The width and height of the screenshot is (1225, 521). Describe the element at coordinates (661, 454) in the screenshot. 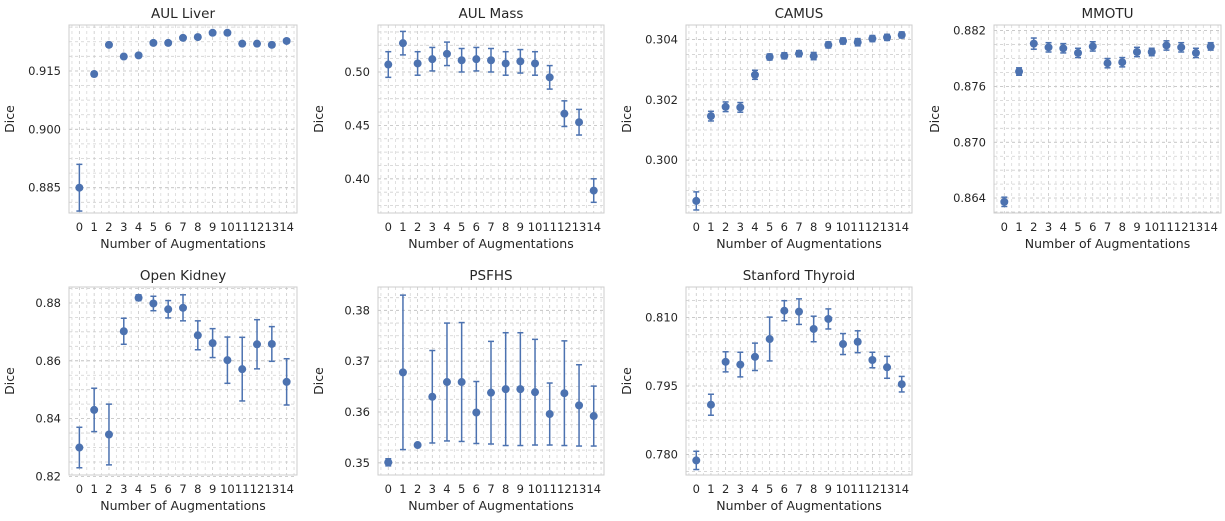

I see `y-tick-label: 0.780` at that location.